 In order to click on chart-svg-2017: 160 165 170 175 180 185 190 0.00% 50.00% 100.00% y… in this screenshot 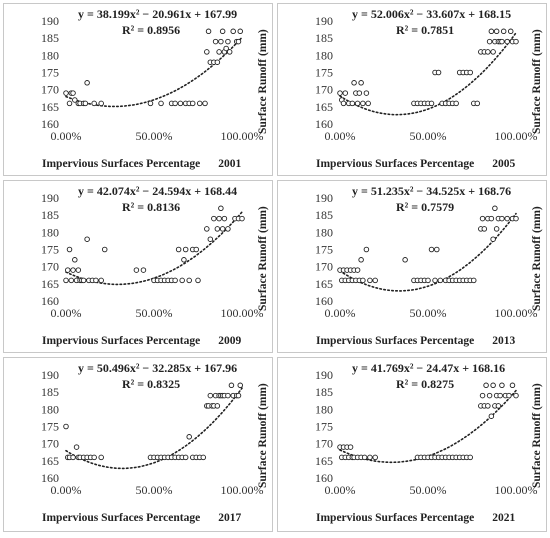, I will do `click(152, 429)`.